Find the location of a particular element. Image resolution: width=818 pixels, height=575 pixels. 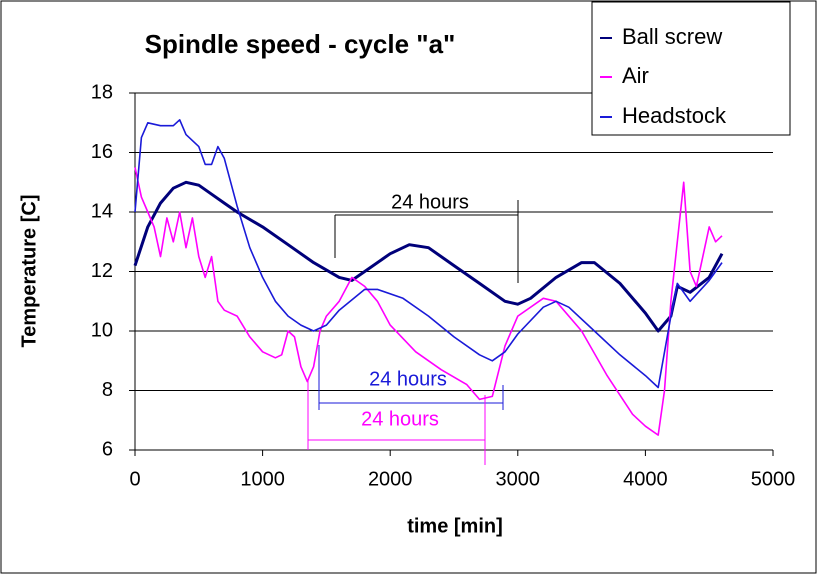

y-tick-label: 18 is located at coordinates (102, 92).